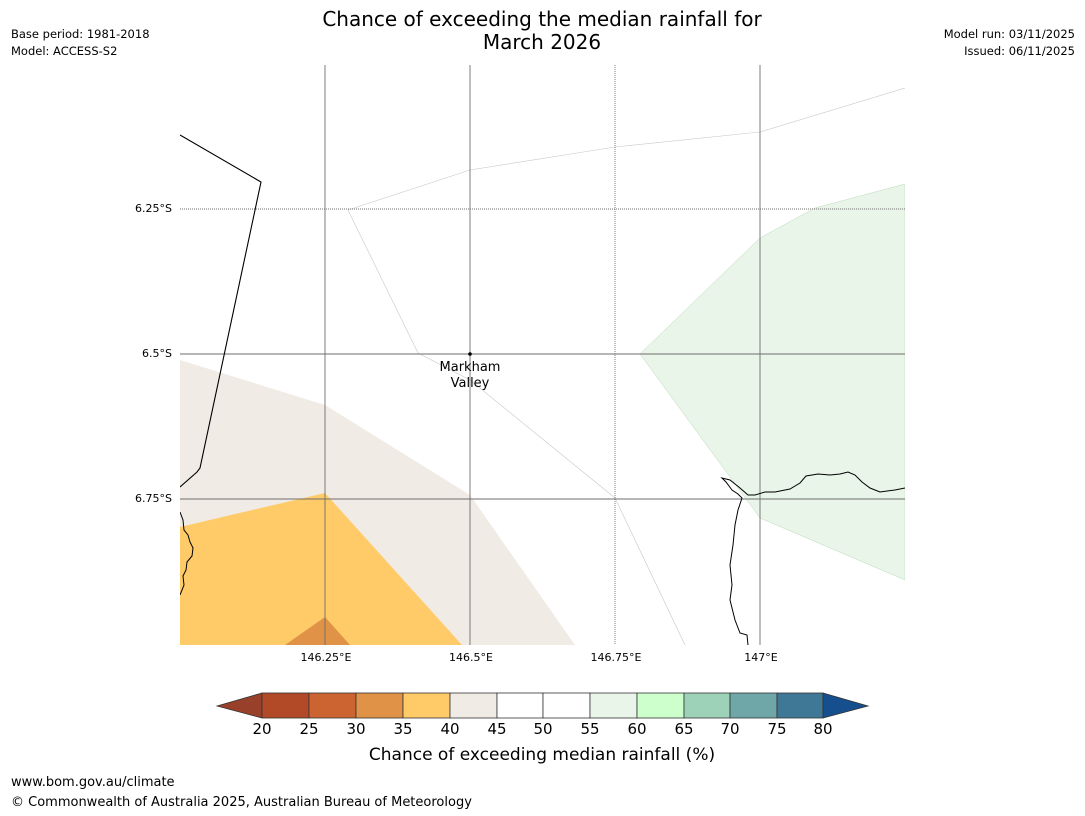 The width and height of the screenshot is (1085, 816). What do you see at coordinates (1009, 43) in the screenshot?
I see `meta-right: Model run: 03/11/2025 Issued: 06/11/2025` at bounding box center [1009, 43].